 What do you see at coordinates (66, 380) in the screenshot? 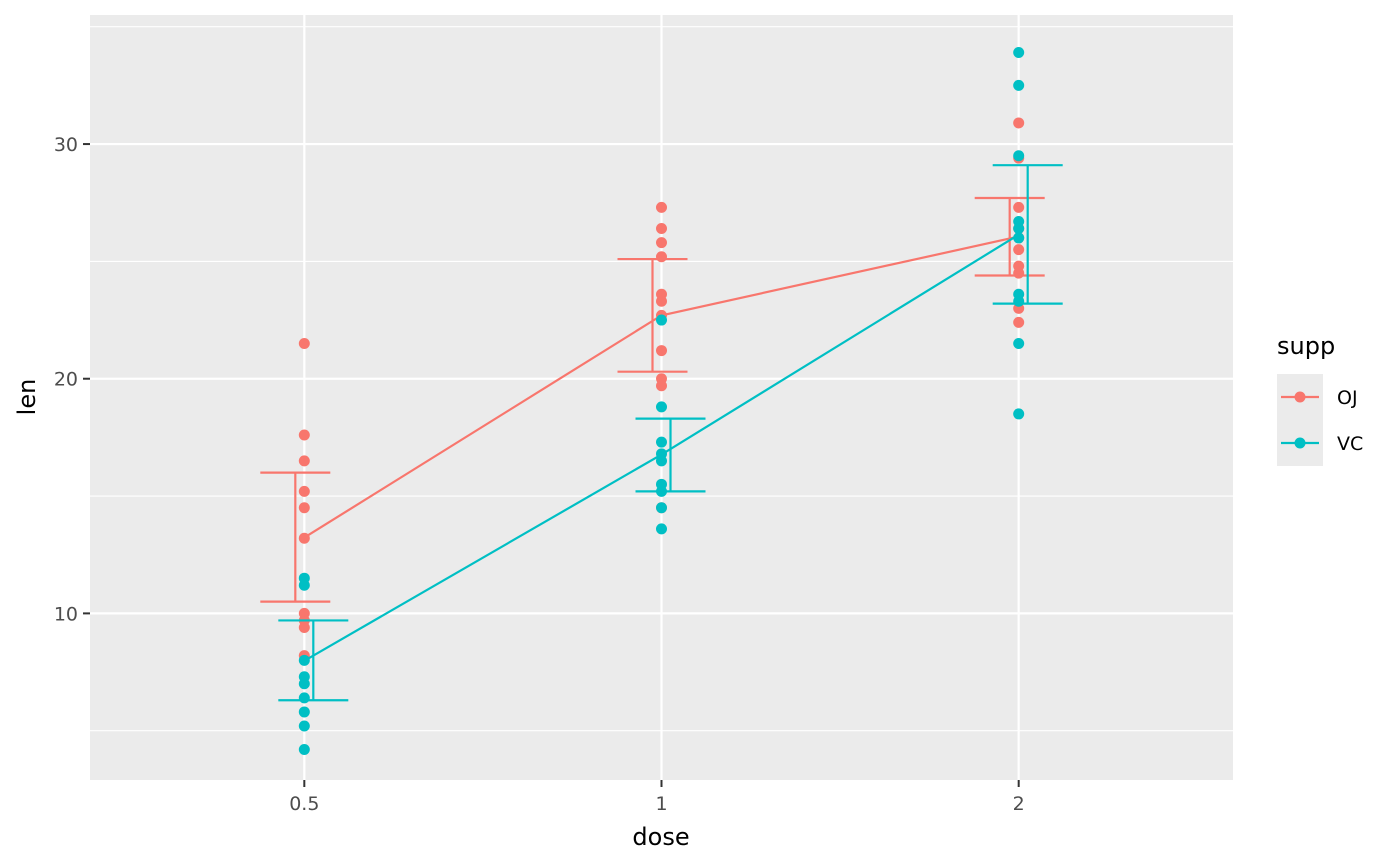
I see `y-tick-label: 20` at bounding box center [66, 380].